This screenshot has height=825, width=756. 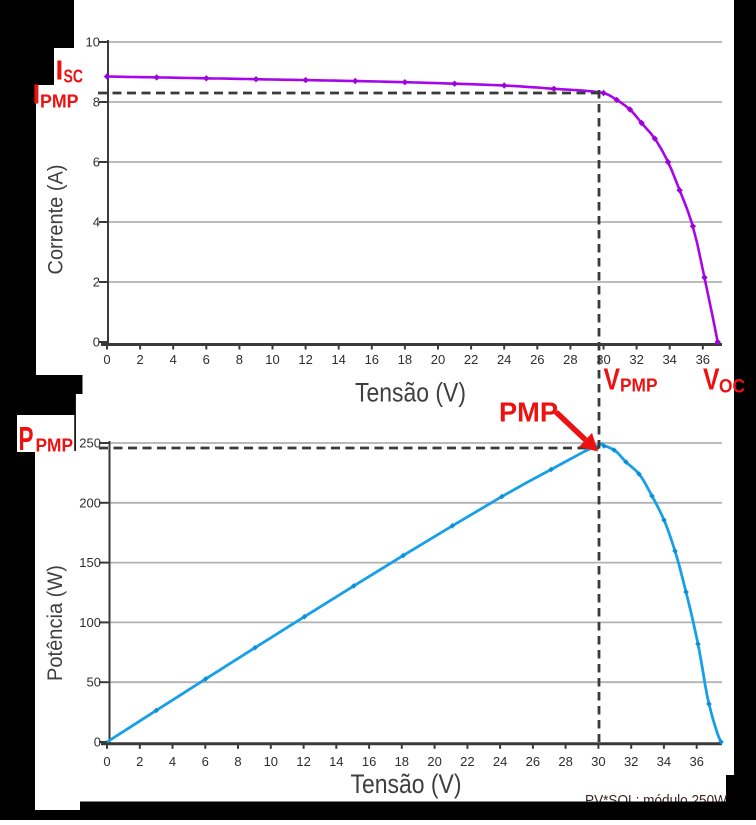 I want to click on svg-text: OC, so click(x=732, y=387).